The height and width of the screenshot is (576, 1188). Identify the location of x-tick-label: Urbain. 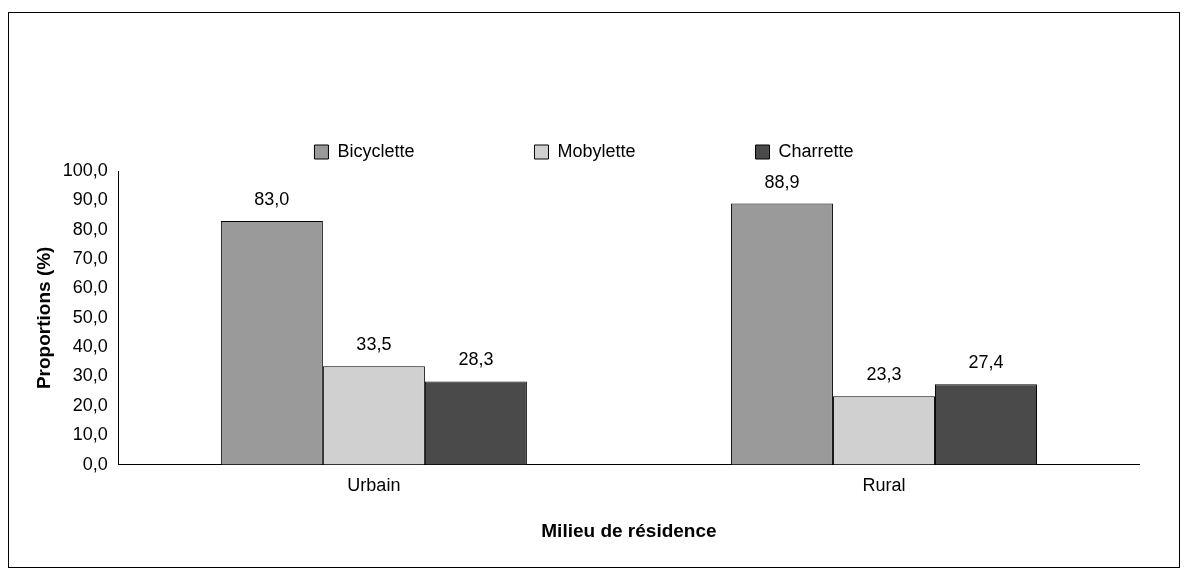
(374, 485).